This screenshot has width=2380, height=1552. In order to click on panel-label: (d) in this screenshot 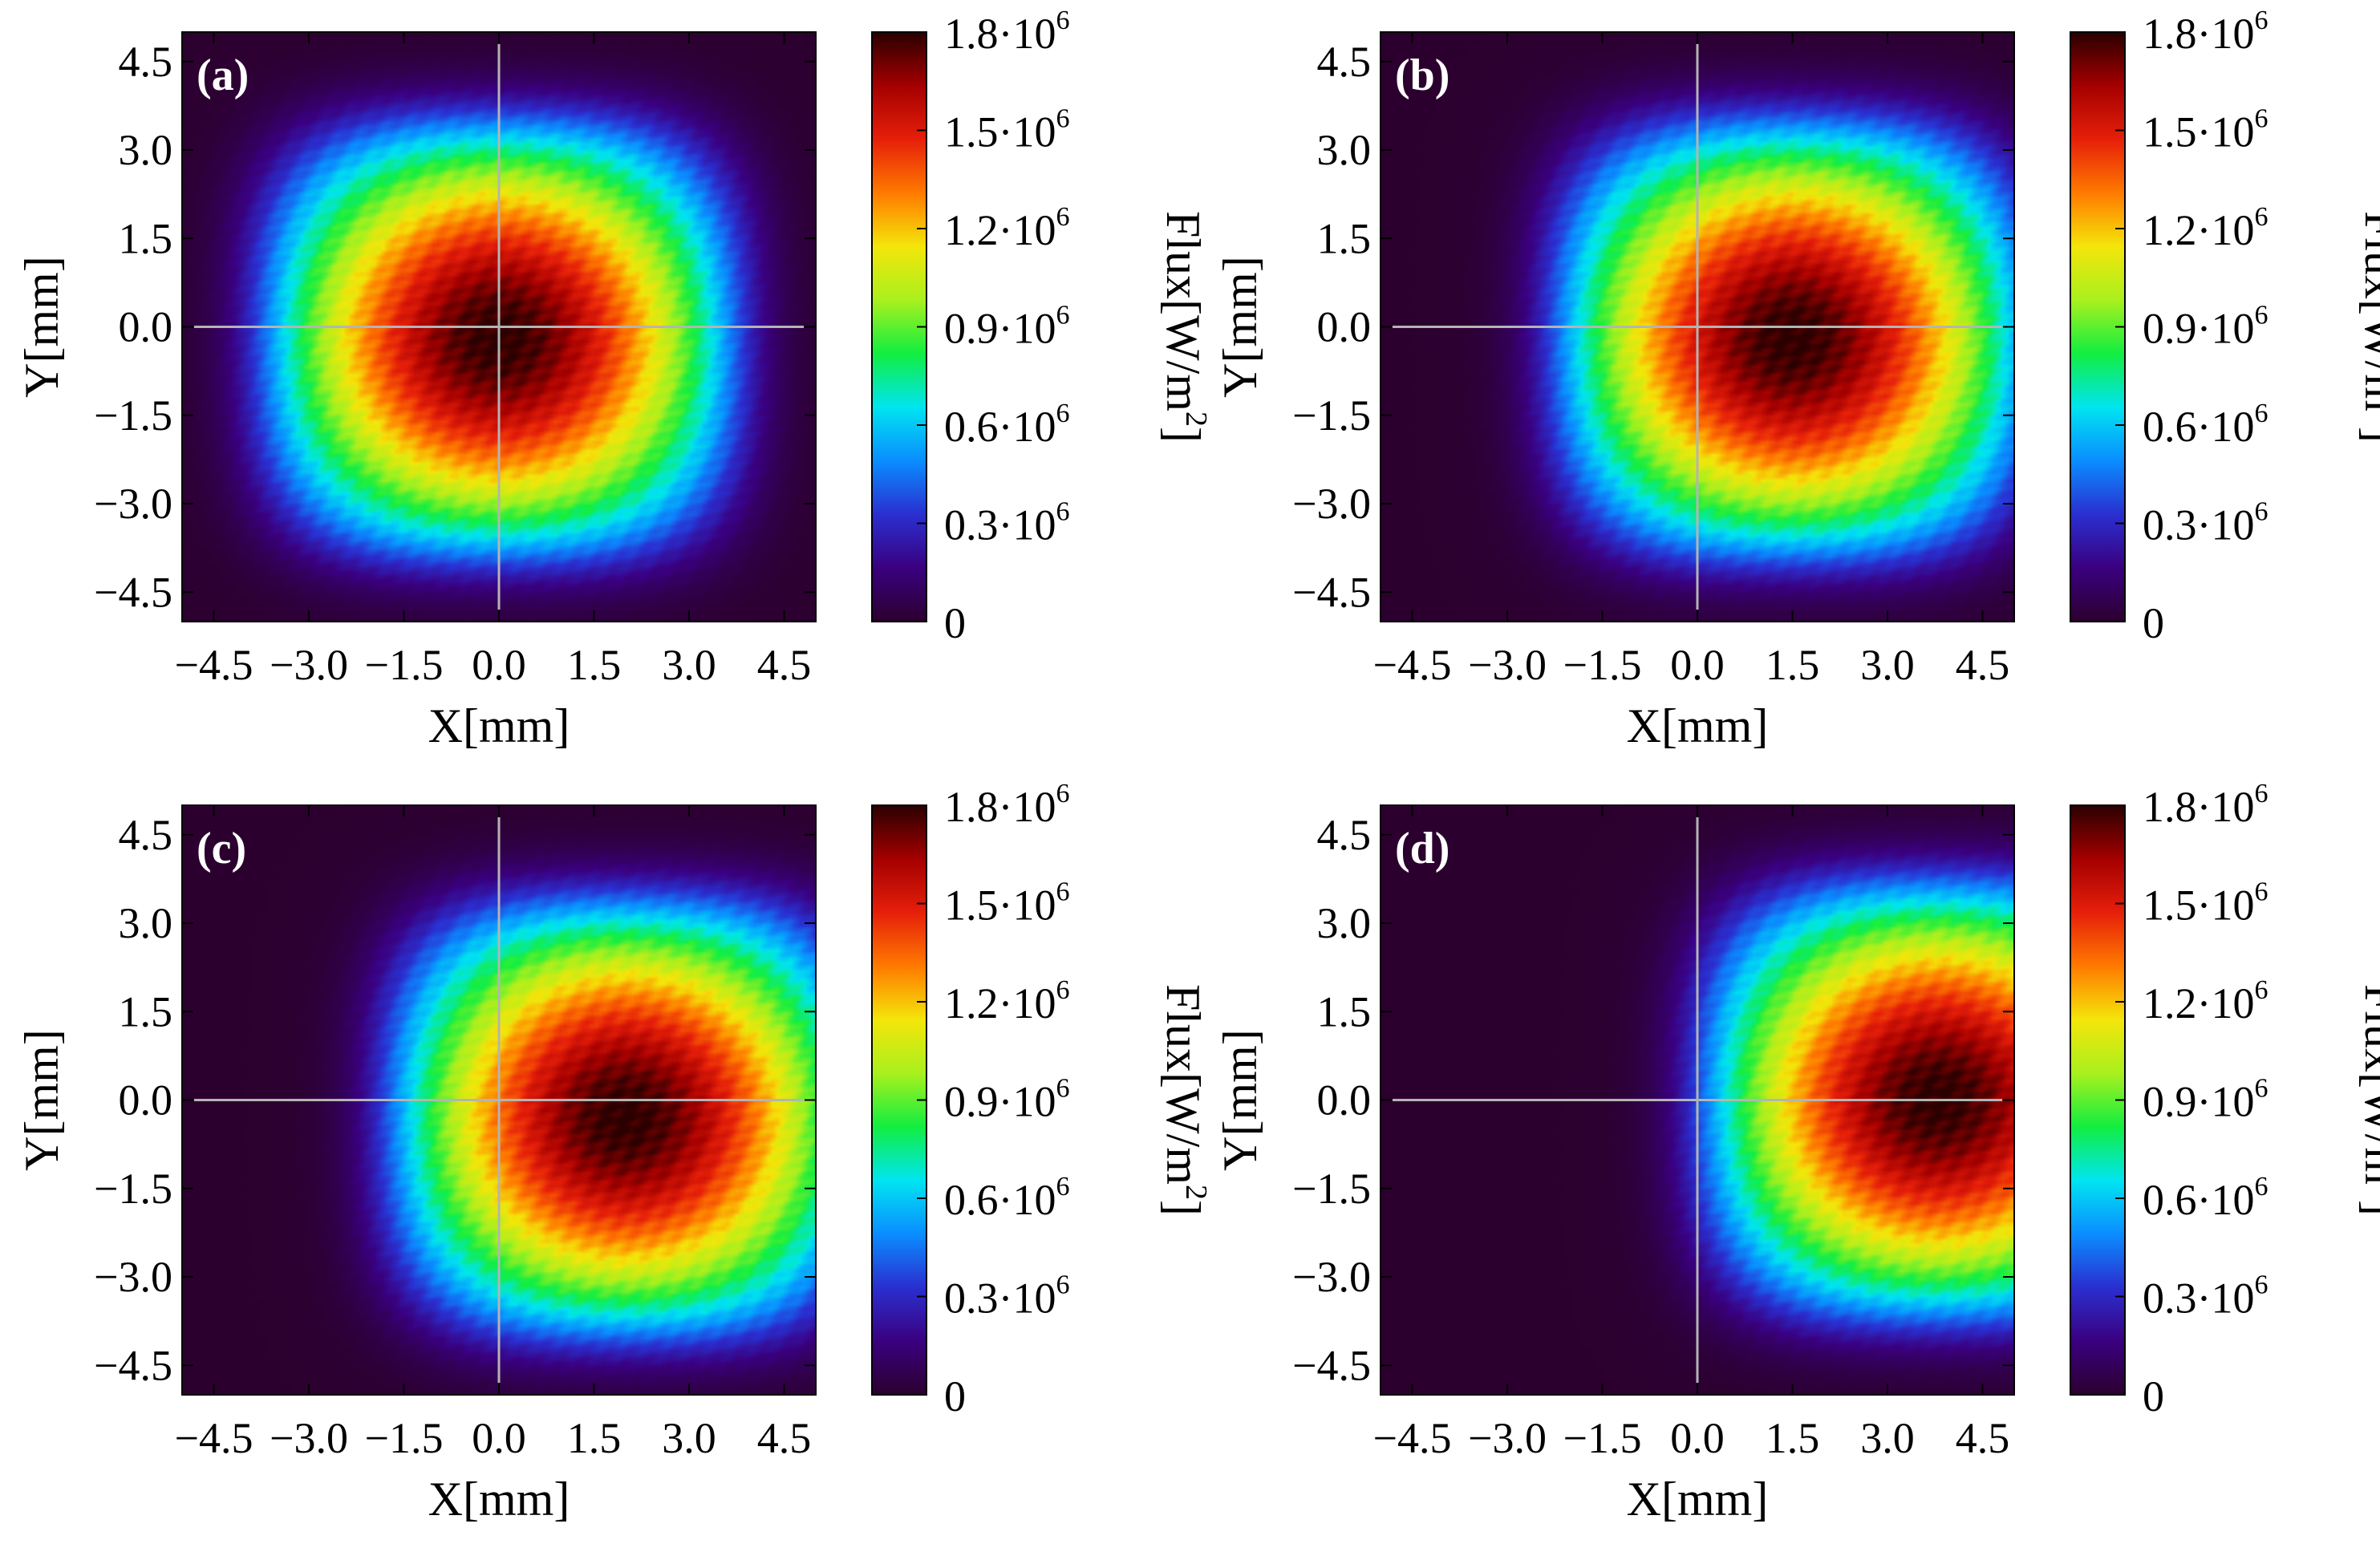, I will do `click(1422, 848)`.